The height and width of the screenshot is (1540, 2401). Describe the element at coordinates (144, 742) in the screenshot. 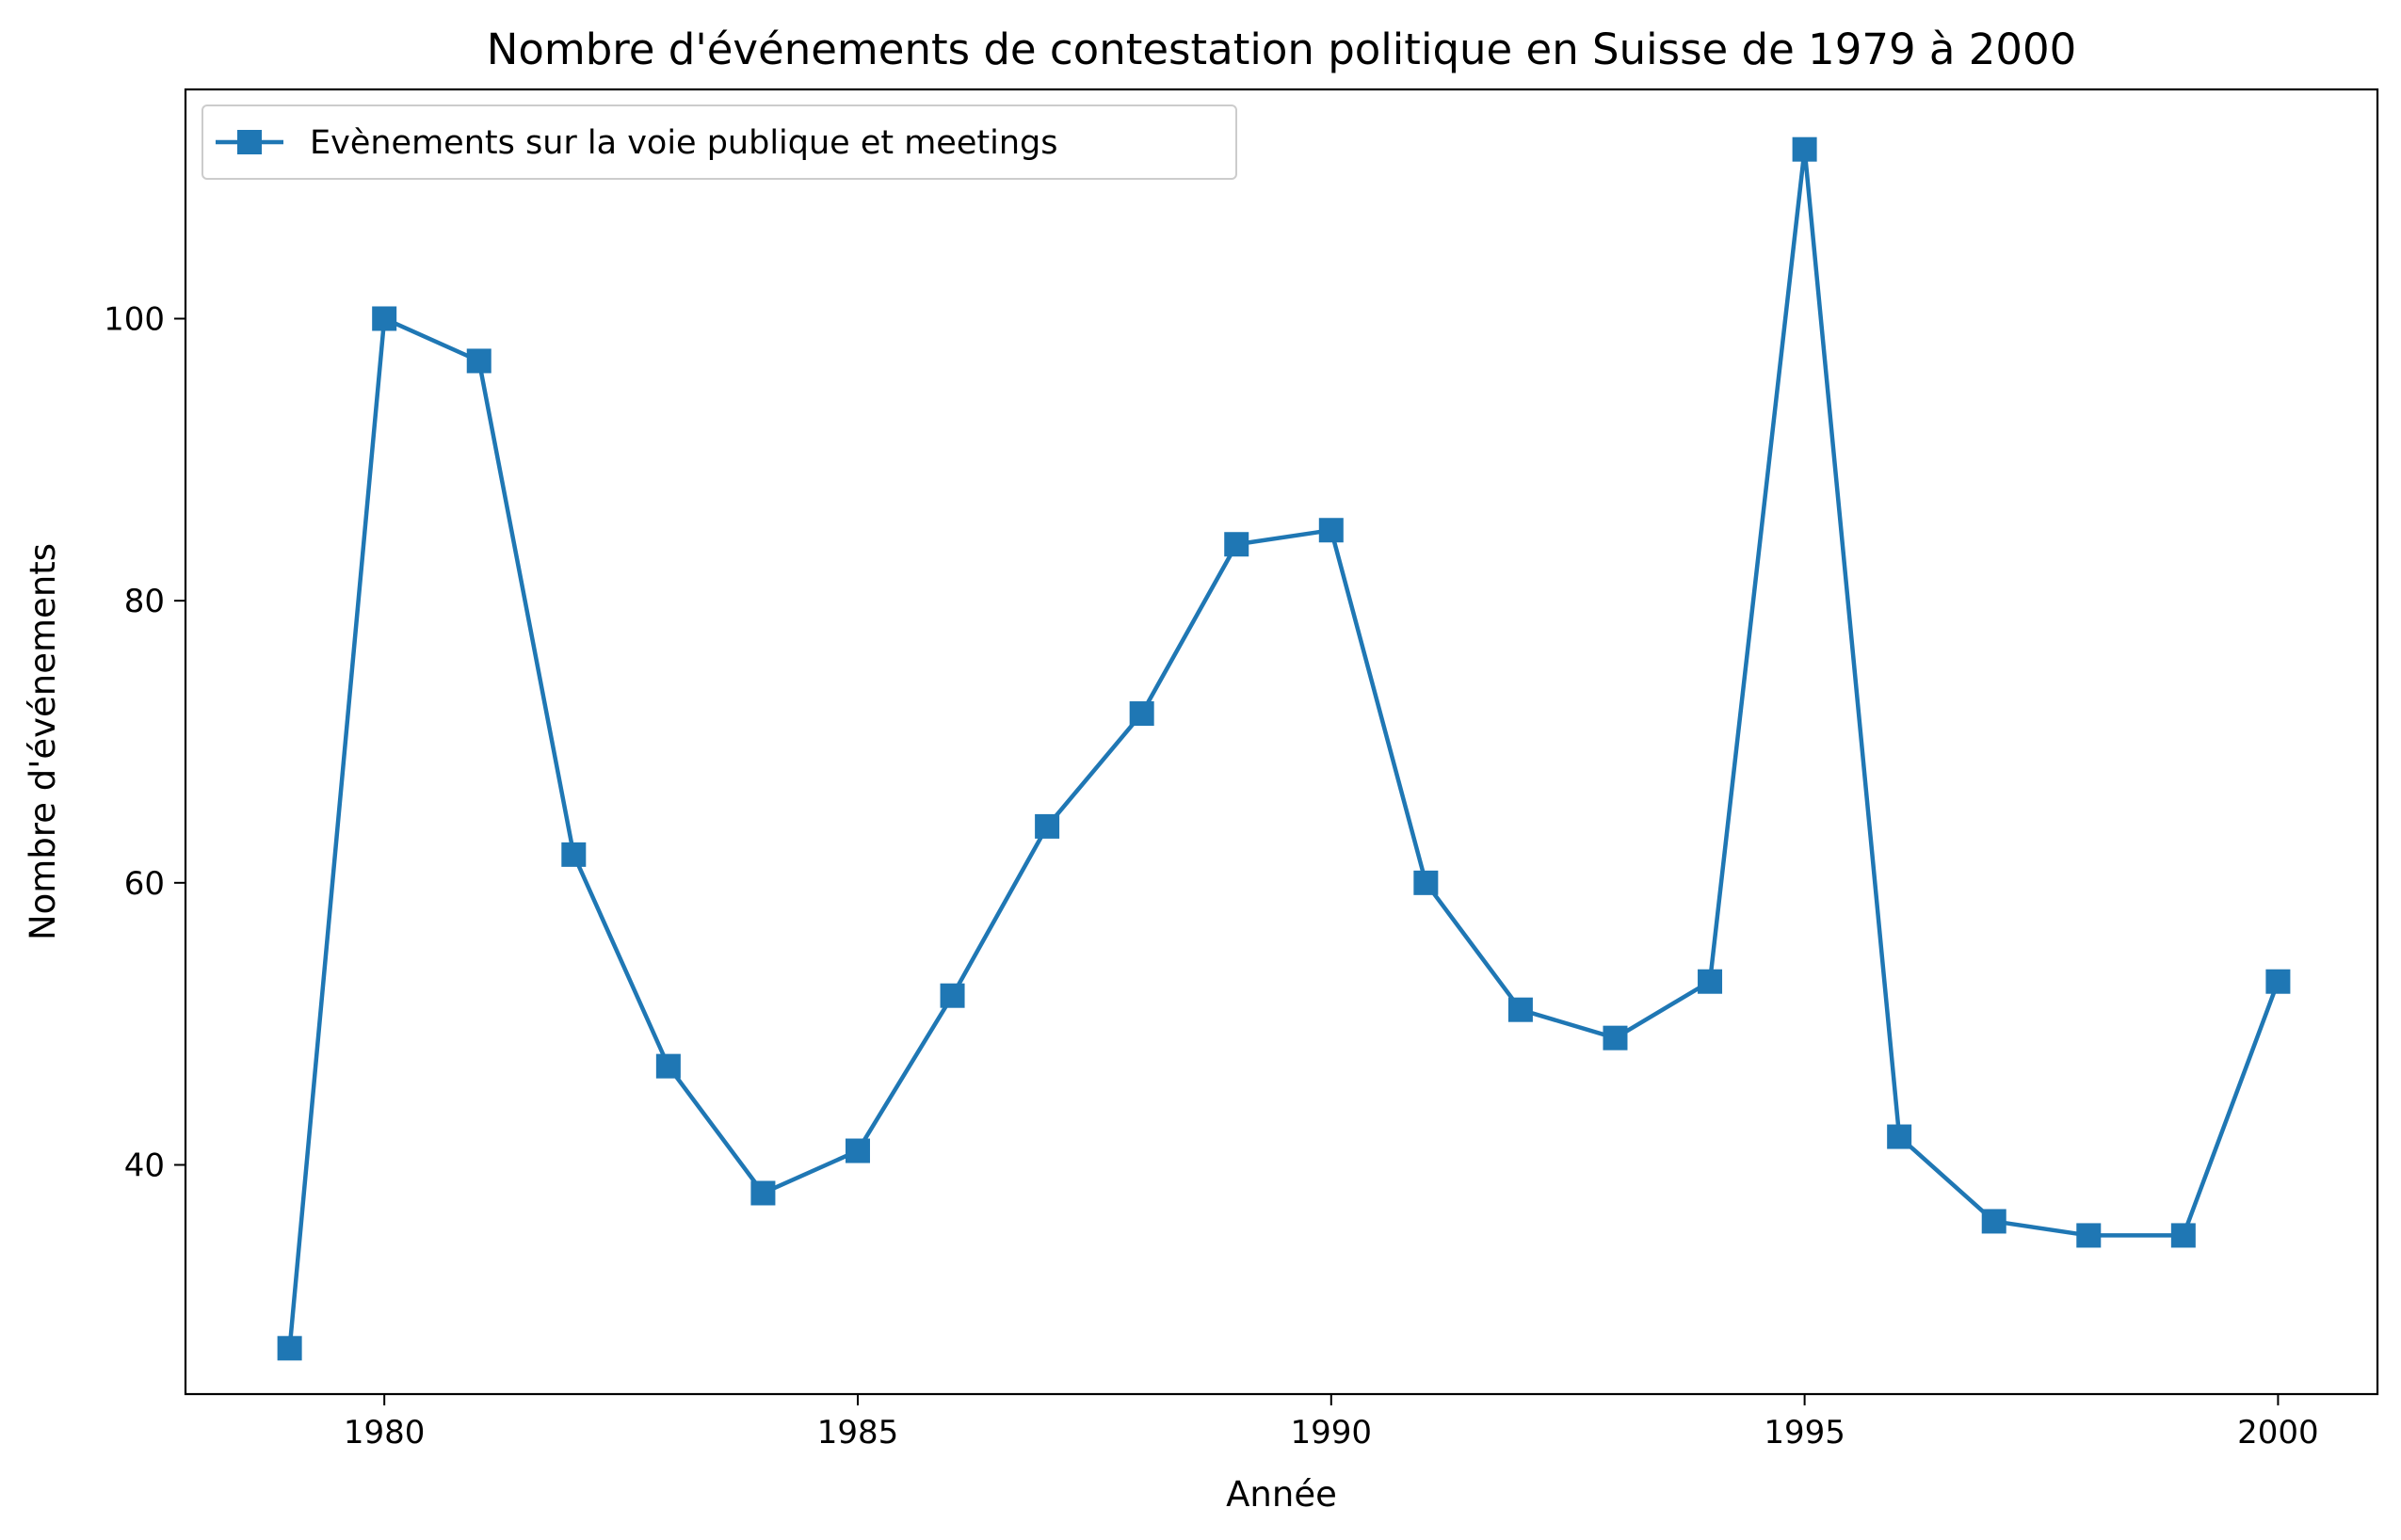

I see `y-axis: 40 60 80 100` at that location.